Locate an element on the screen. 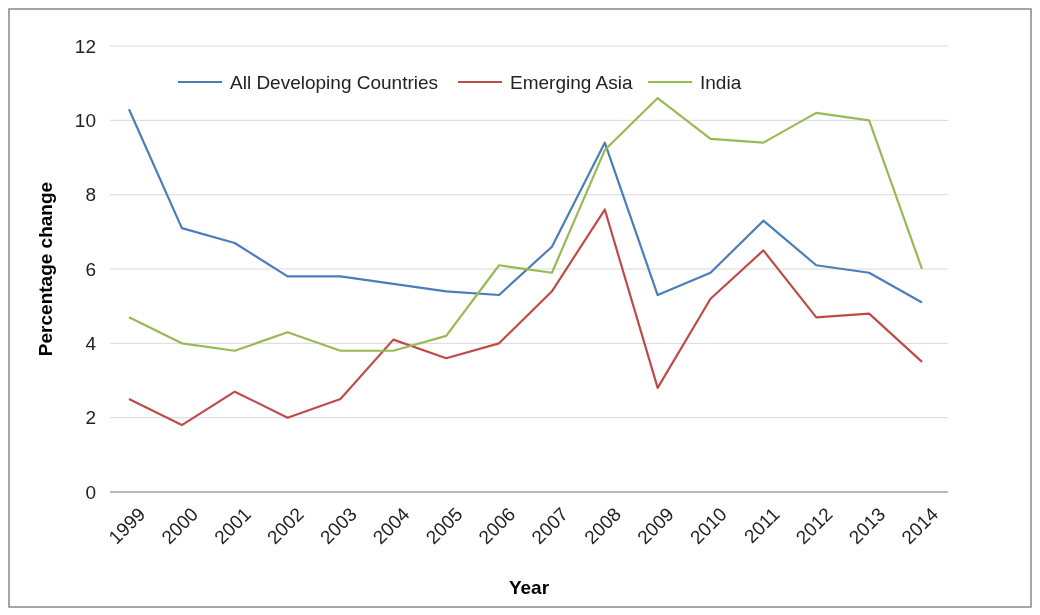 The image size is (1040, 615). y-tick-label: 2 is located at coordinates (90, 418).